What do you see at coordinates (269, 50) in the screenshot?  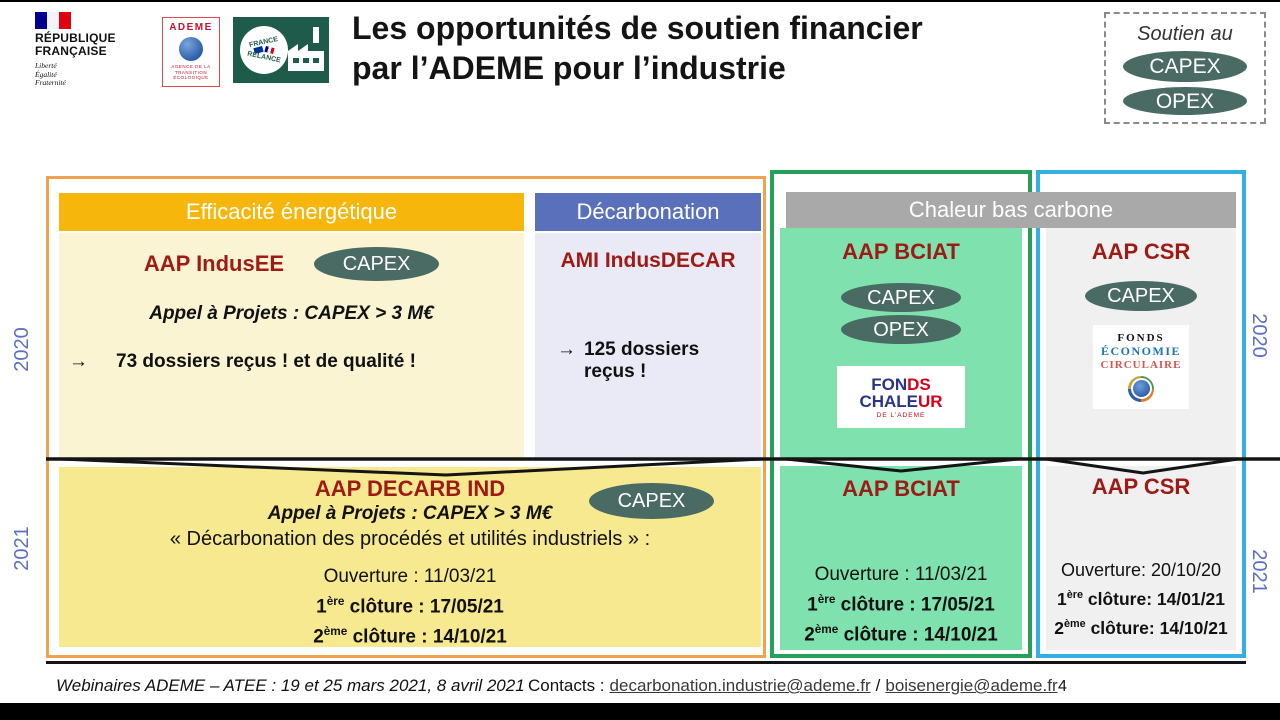 I see `mini-flag-fr` at bounding box center [269, 50].